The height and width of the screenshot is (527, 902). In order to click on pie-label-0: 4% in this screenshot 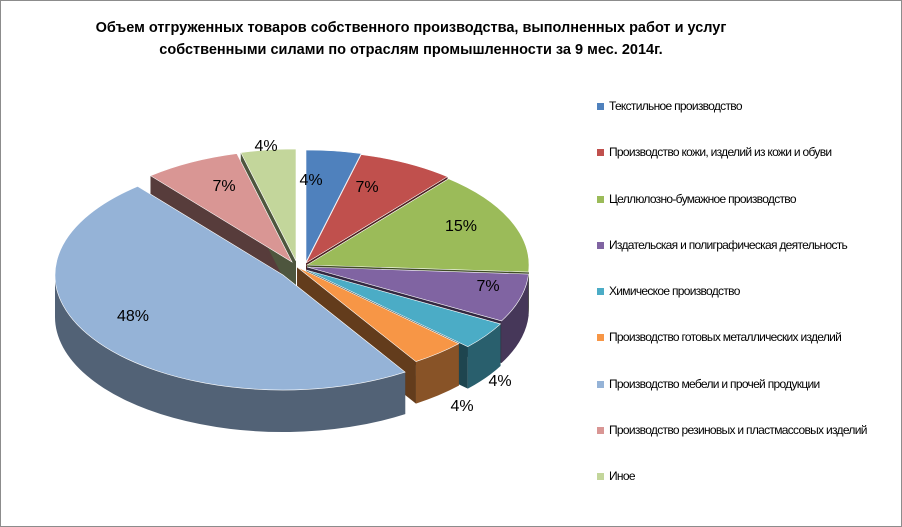, I will do `click(310, 180)`.